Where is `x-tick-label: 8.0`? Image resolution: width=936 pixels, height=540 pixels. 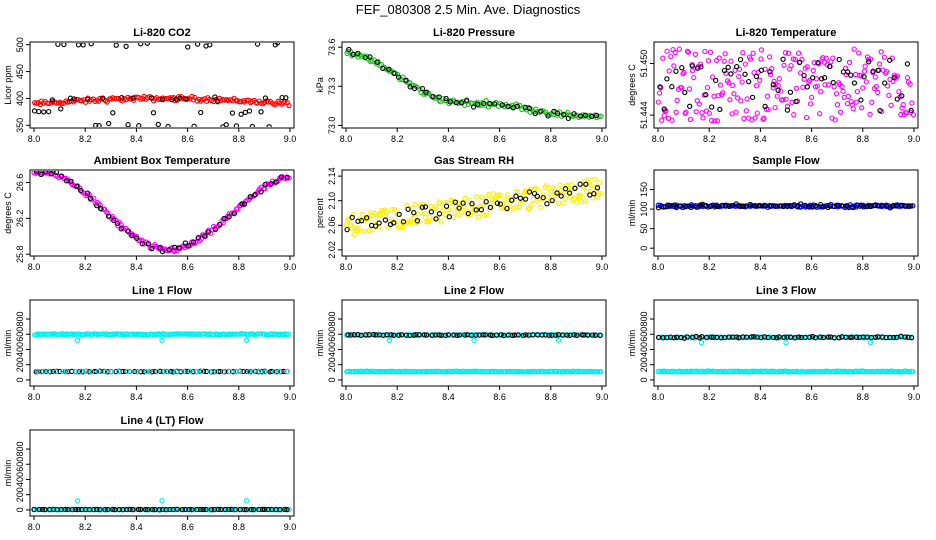 x-tick-label: 8.0 is located at coordinates (346, 267).